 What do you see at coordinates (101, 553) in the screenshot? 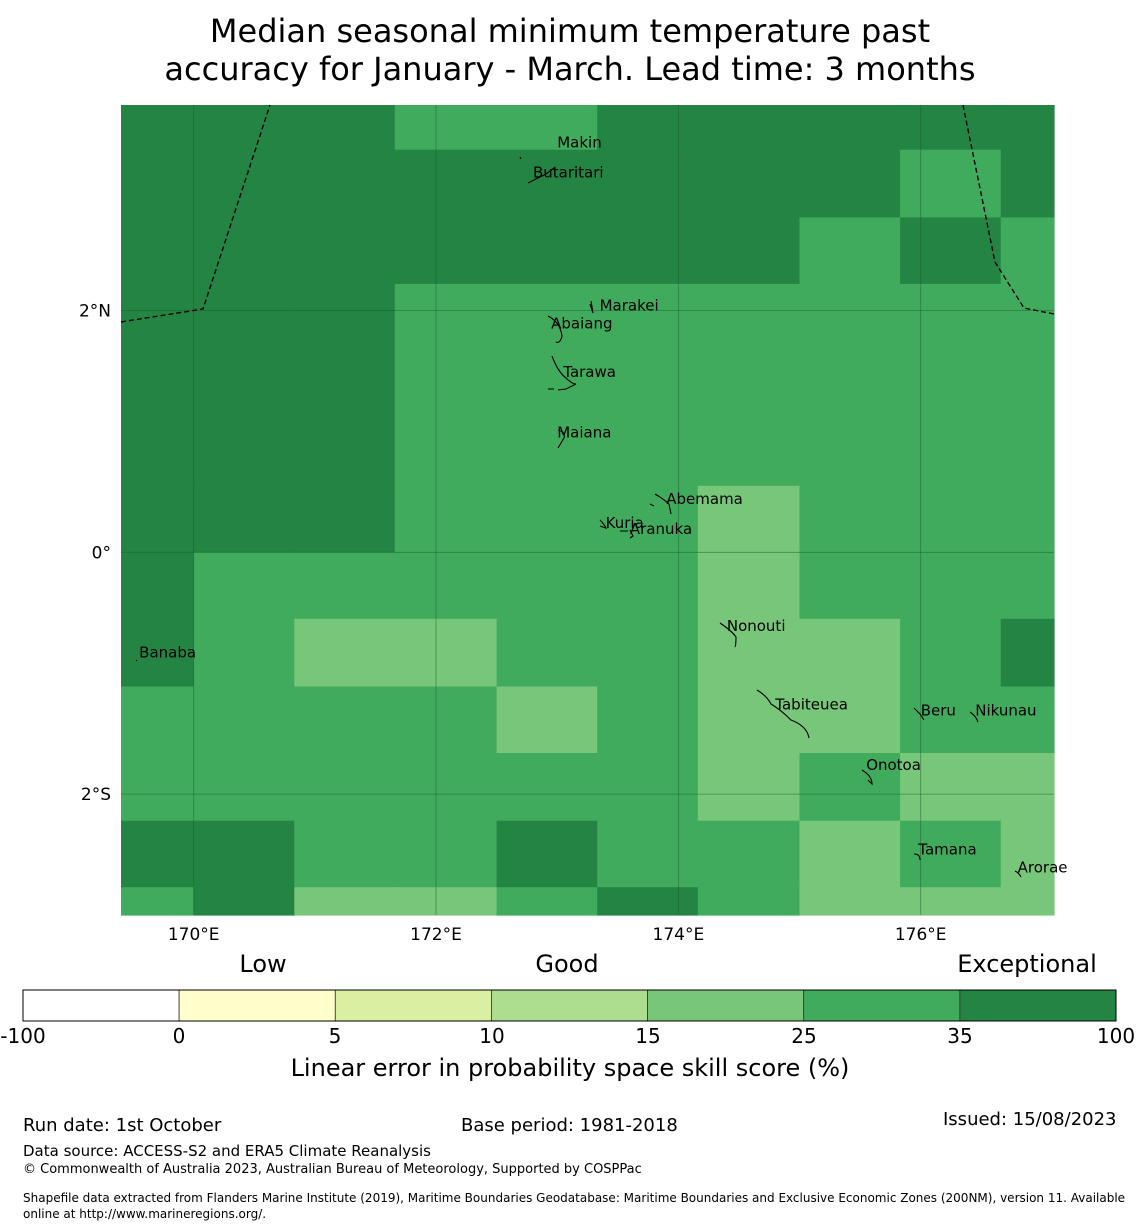
I see `y-tick-label: 0°` at bounding box center [101, 553].